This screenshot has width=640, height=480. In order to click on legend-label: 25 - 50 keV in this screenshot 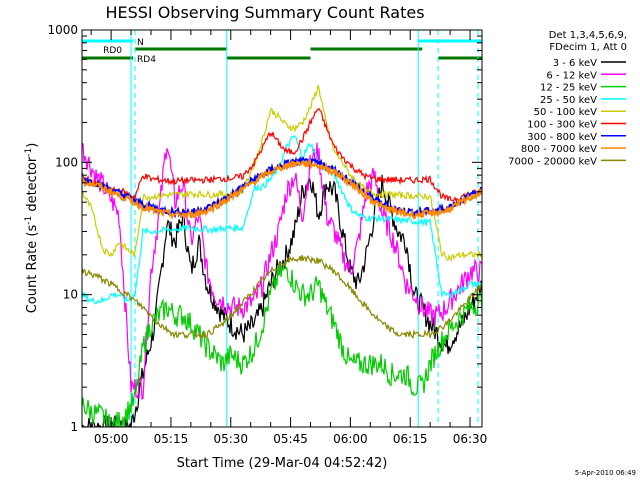, I will do `click(568, 100)`.